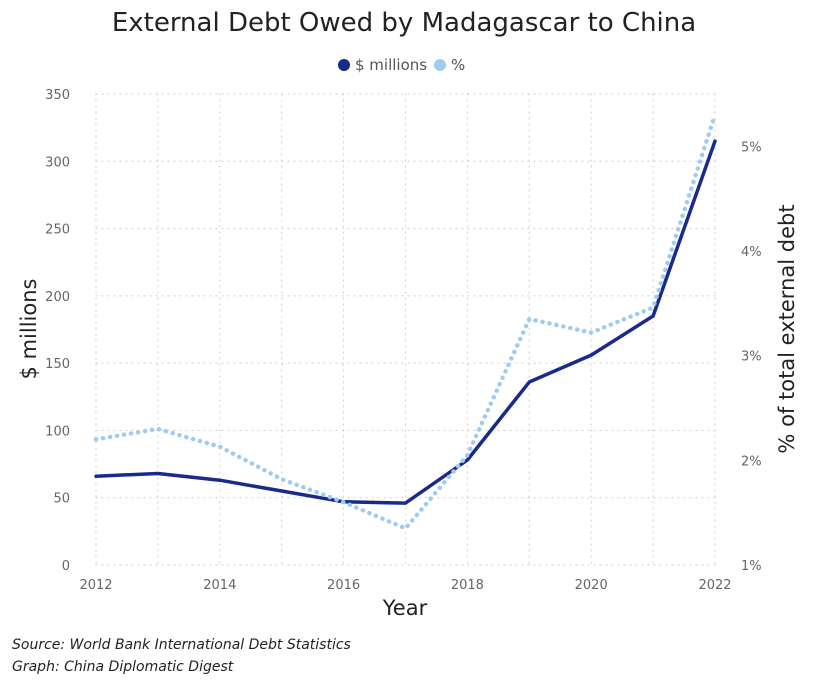 The width and height of the screenshot is (814, 694). Describe the element at coordinates (57, 431) in the screenshot. I see `y-tick-label: 100` at that location.